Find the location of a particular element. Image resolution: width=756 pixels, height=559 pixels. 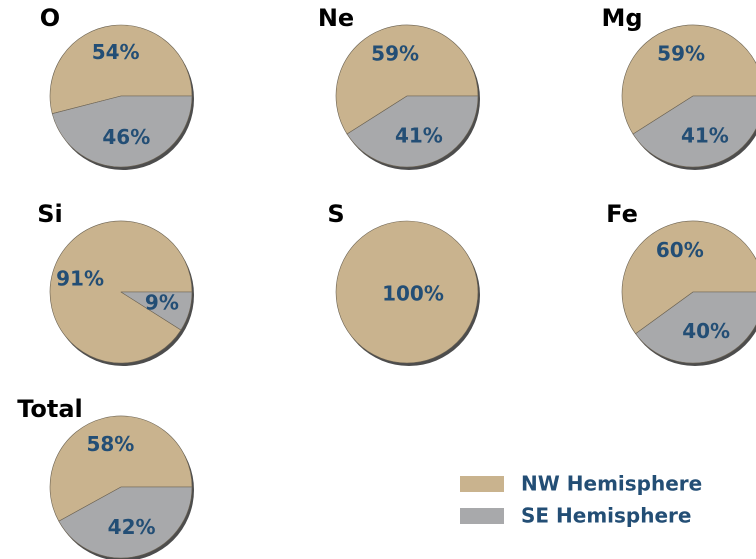

pie-title: Si is located at coordinates (50, 214).